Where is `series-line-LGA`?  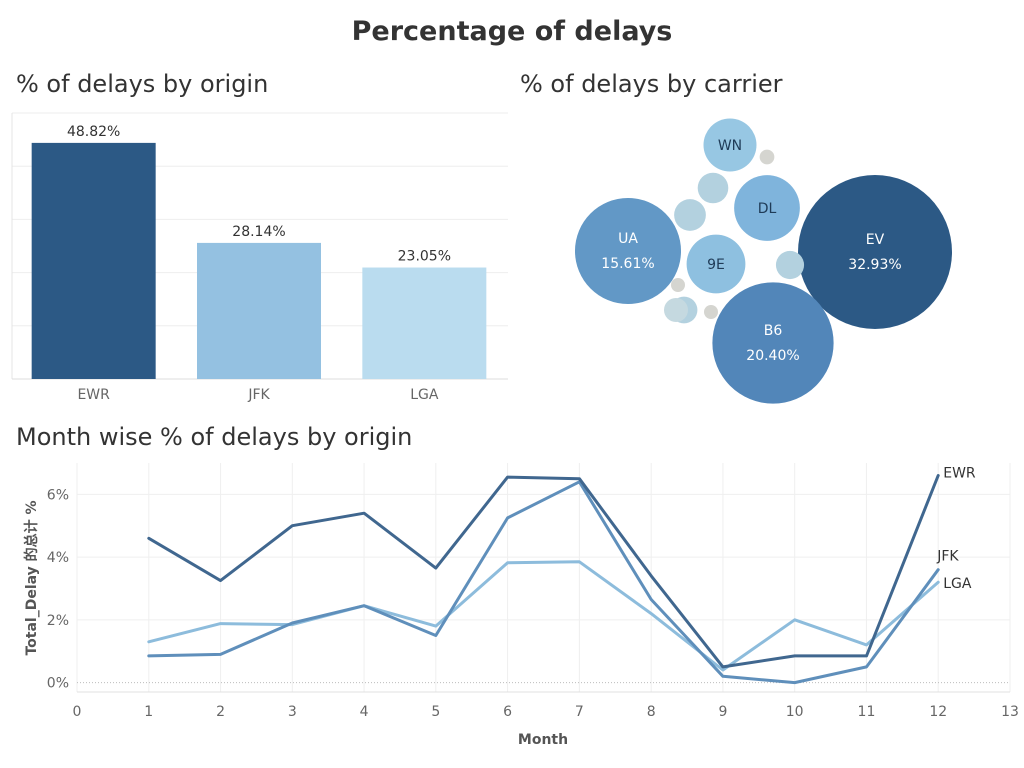 series-line-LGA is located at coordinates (543, 616).